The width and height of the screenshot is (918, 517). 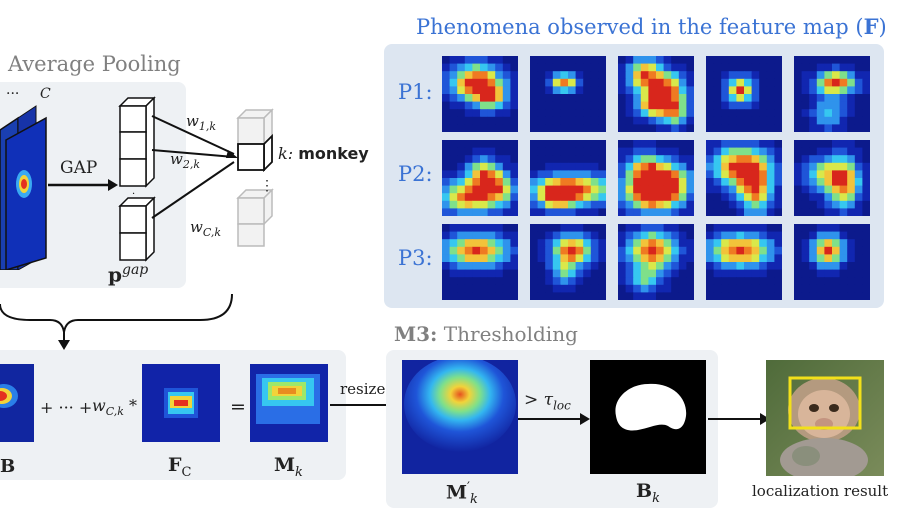 I want to click on resize-label: resize, so click(x=363, y=389).